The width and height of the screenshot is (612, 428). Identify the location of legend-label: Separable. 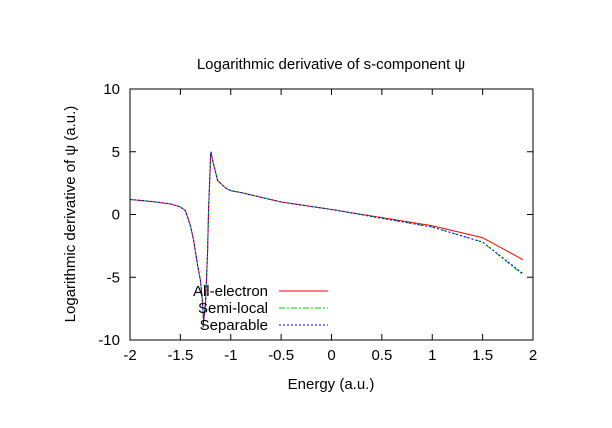
(234, 325).